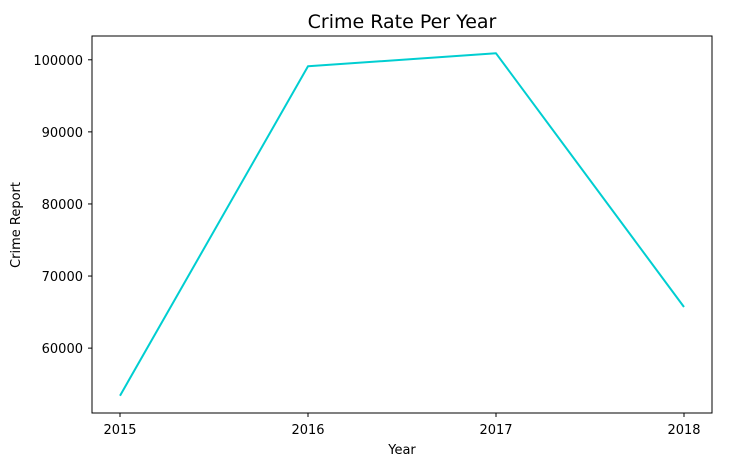 The height and width of the screenshot is (466, 733). I want to click on x-tick-label: 2015, so click(119, 430).